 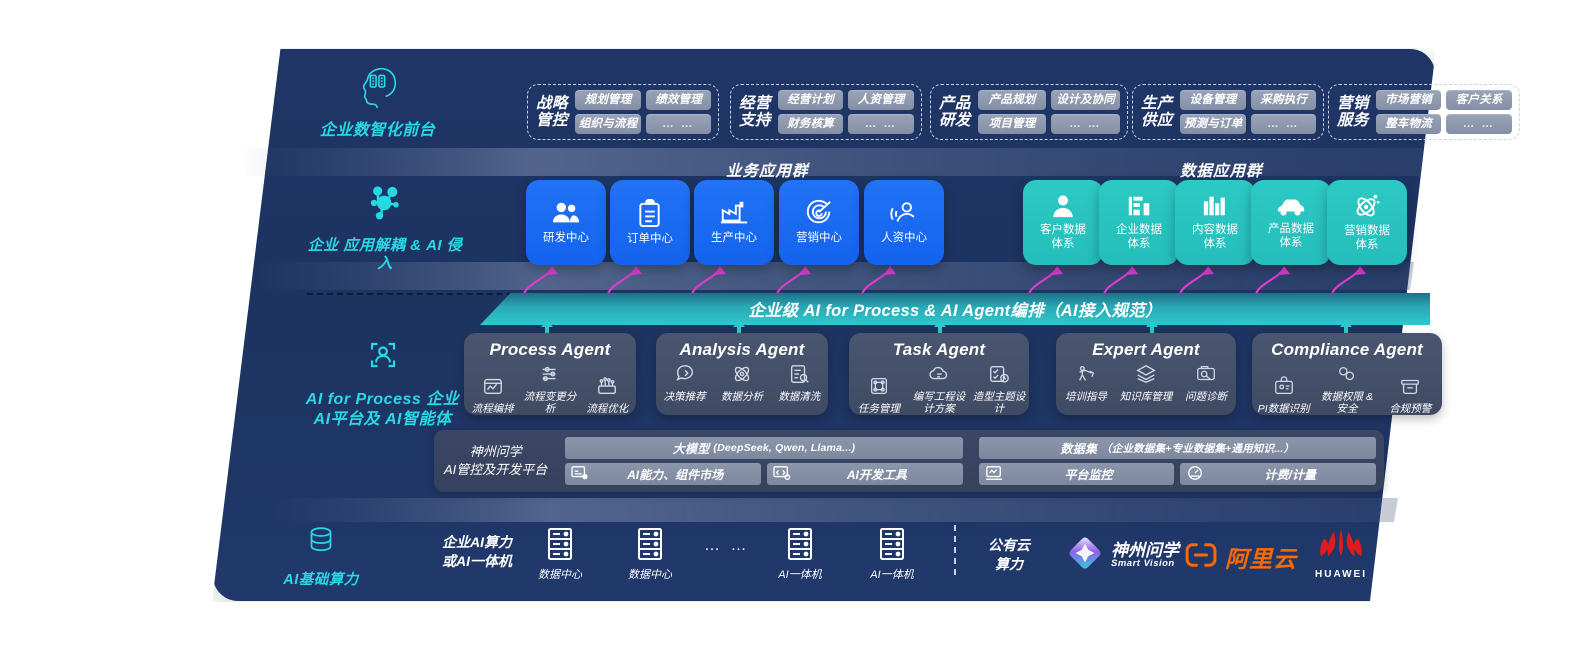 I want to click on agent-card-task: Task Agent 任务管理 编写工程设计方案 造型主题设计, so click(x=939, y=374).